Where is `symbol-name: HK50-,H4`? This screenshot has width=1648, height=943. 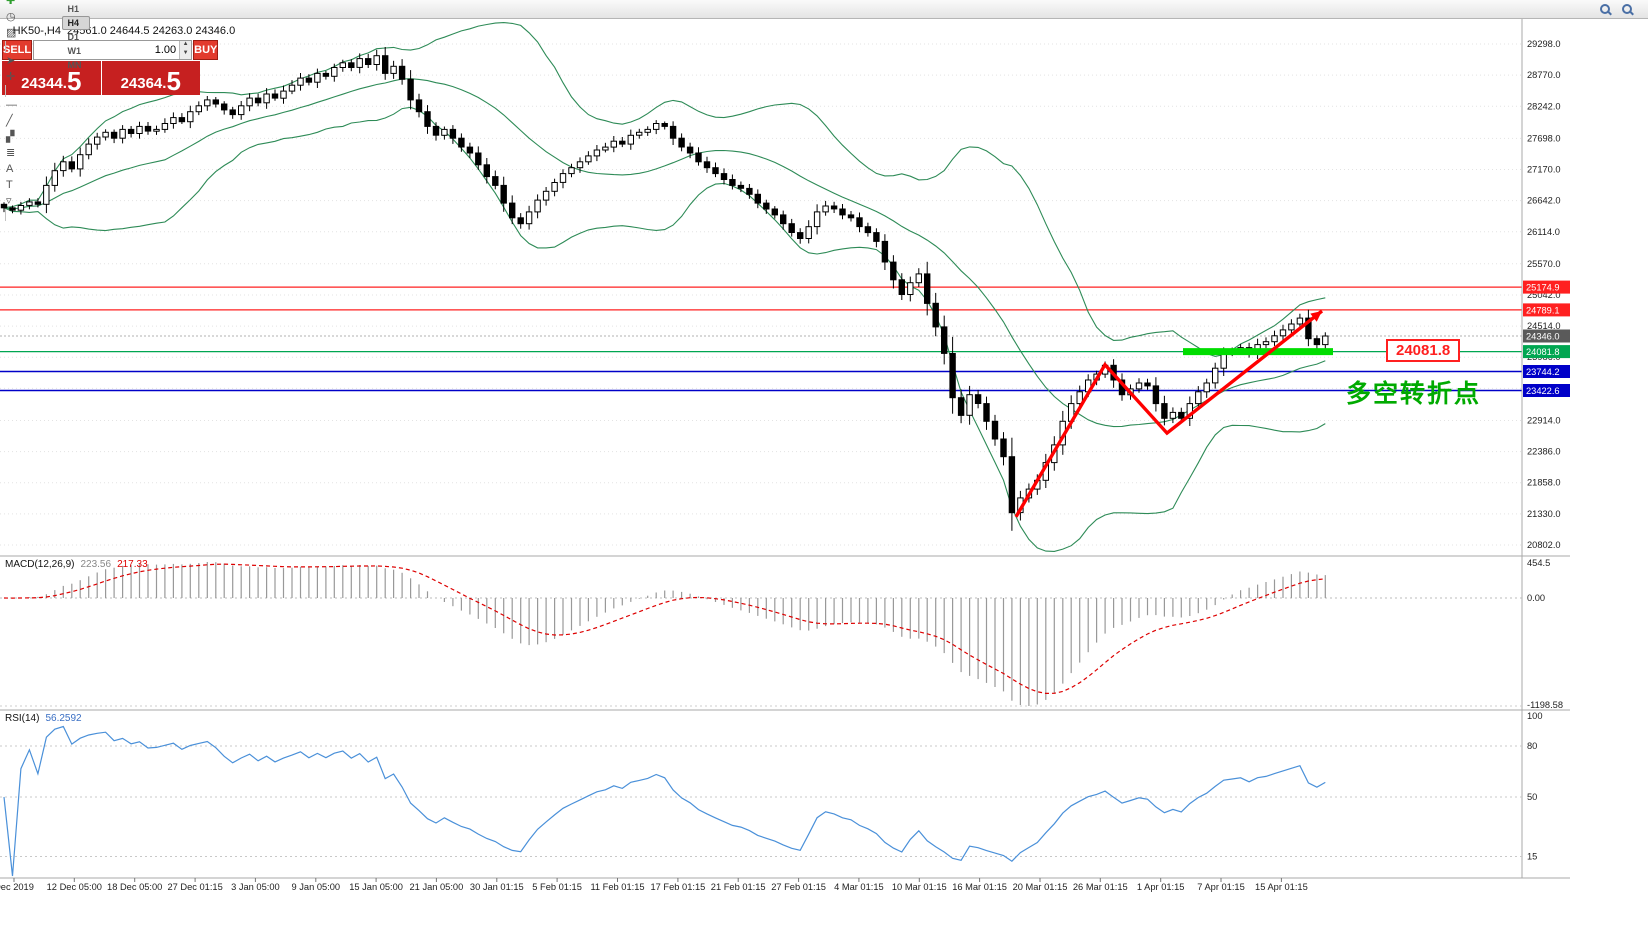
symbol-name: HK50-,H4 is located at coordinates (36, 31).